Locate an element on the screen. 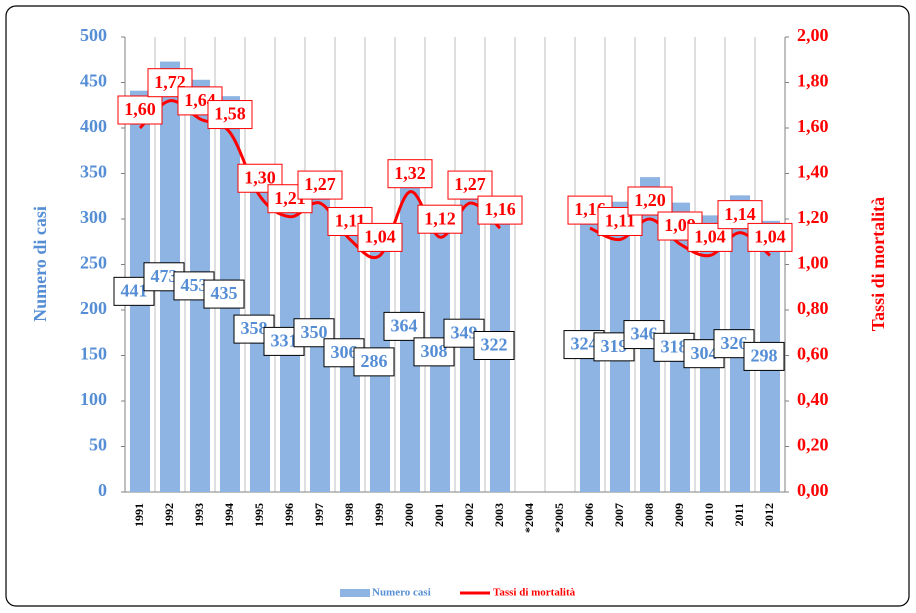 The image size is (916, 613). y-axis-label: Numero di casi is located at coordinates (40, 264).